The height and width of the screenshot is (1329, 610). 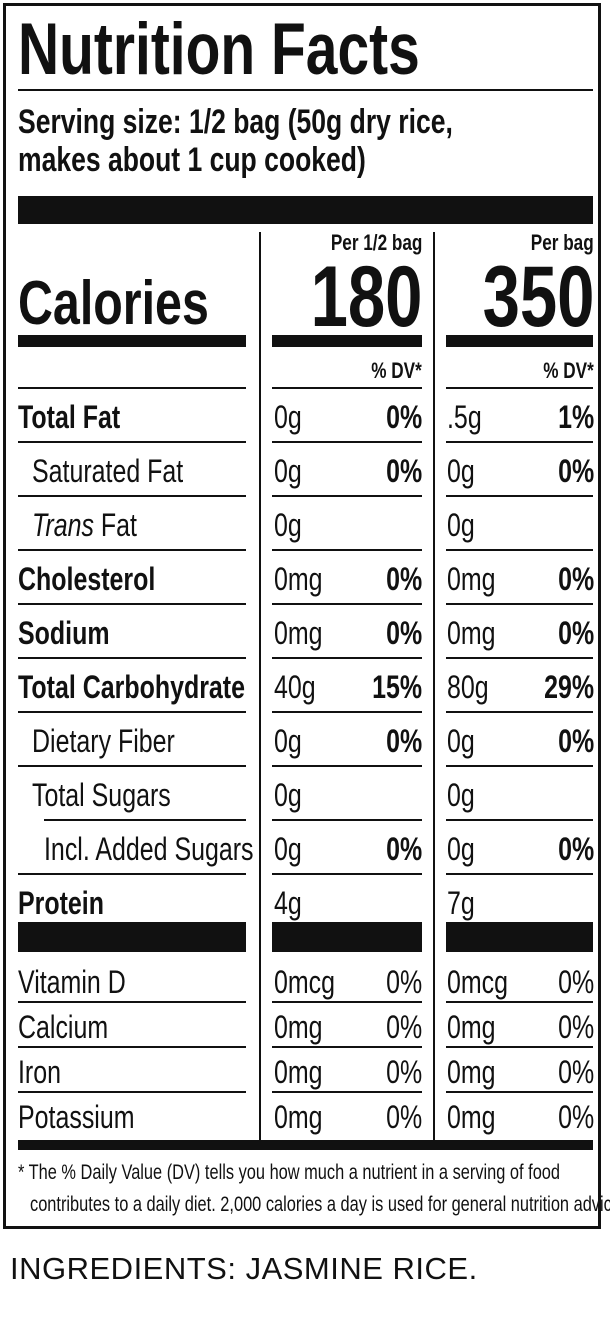 I want to click on label-text: Cholesterol, so click(x=87, y=579).